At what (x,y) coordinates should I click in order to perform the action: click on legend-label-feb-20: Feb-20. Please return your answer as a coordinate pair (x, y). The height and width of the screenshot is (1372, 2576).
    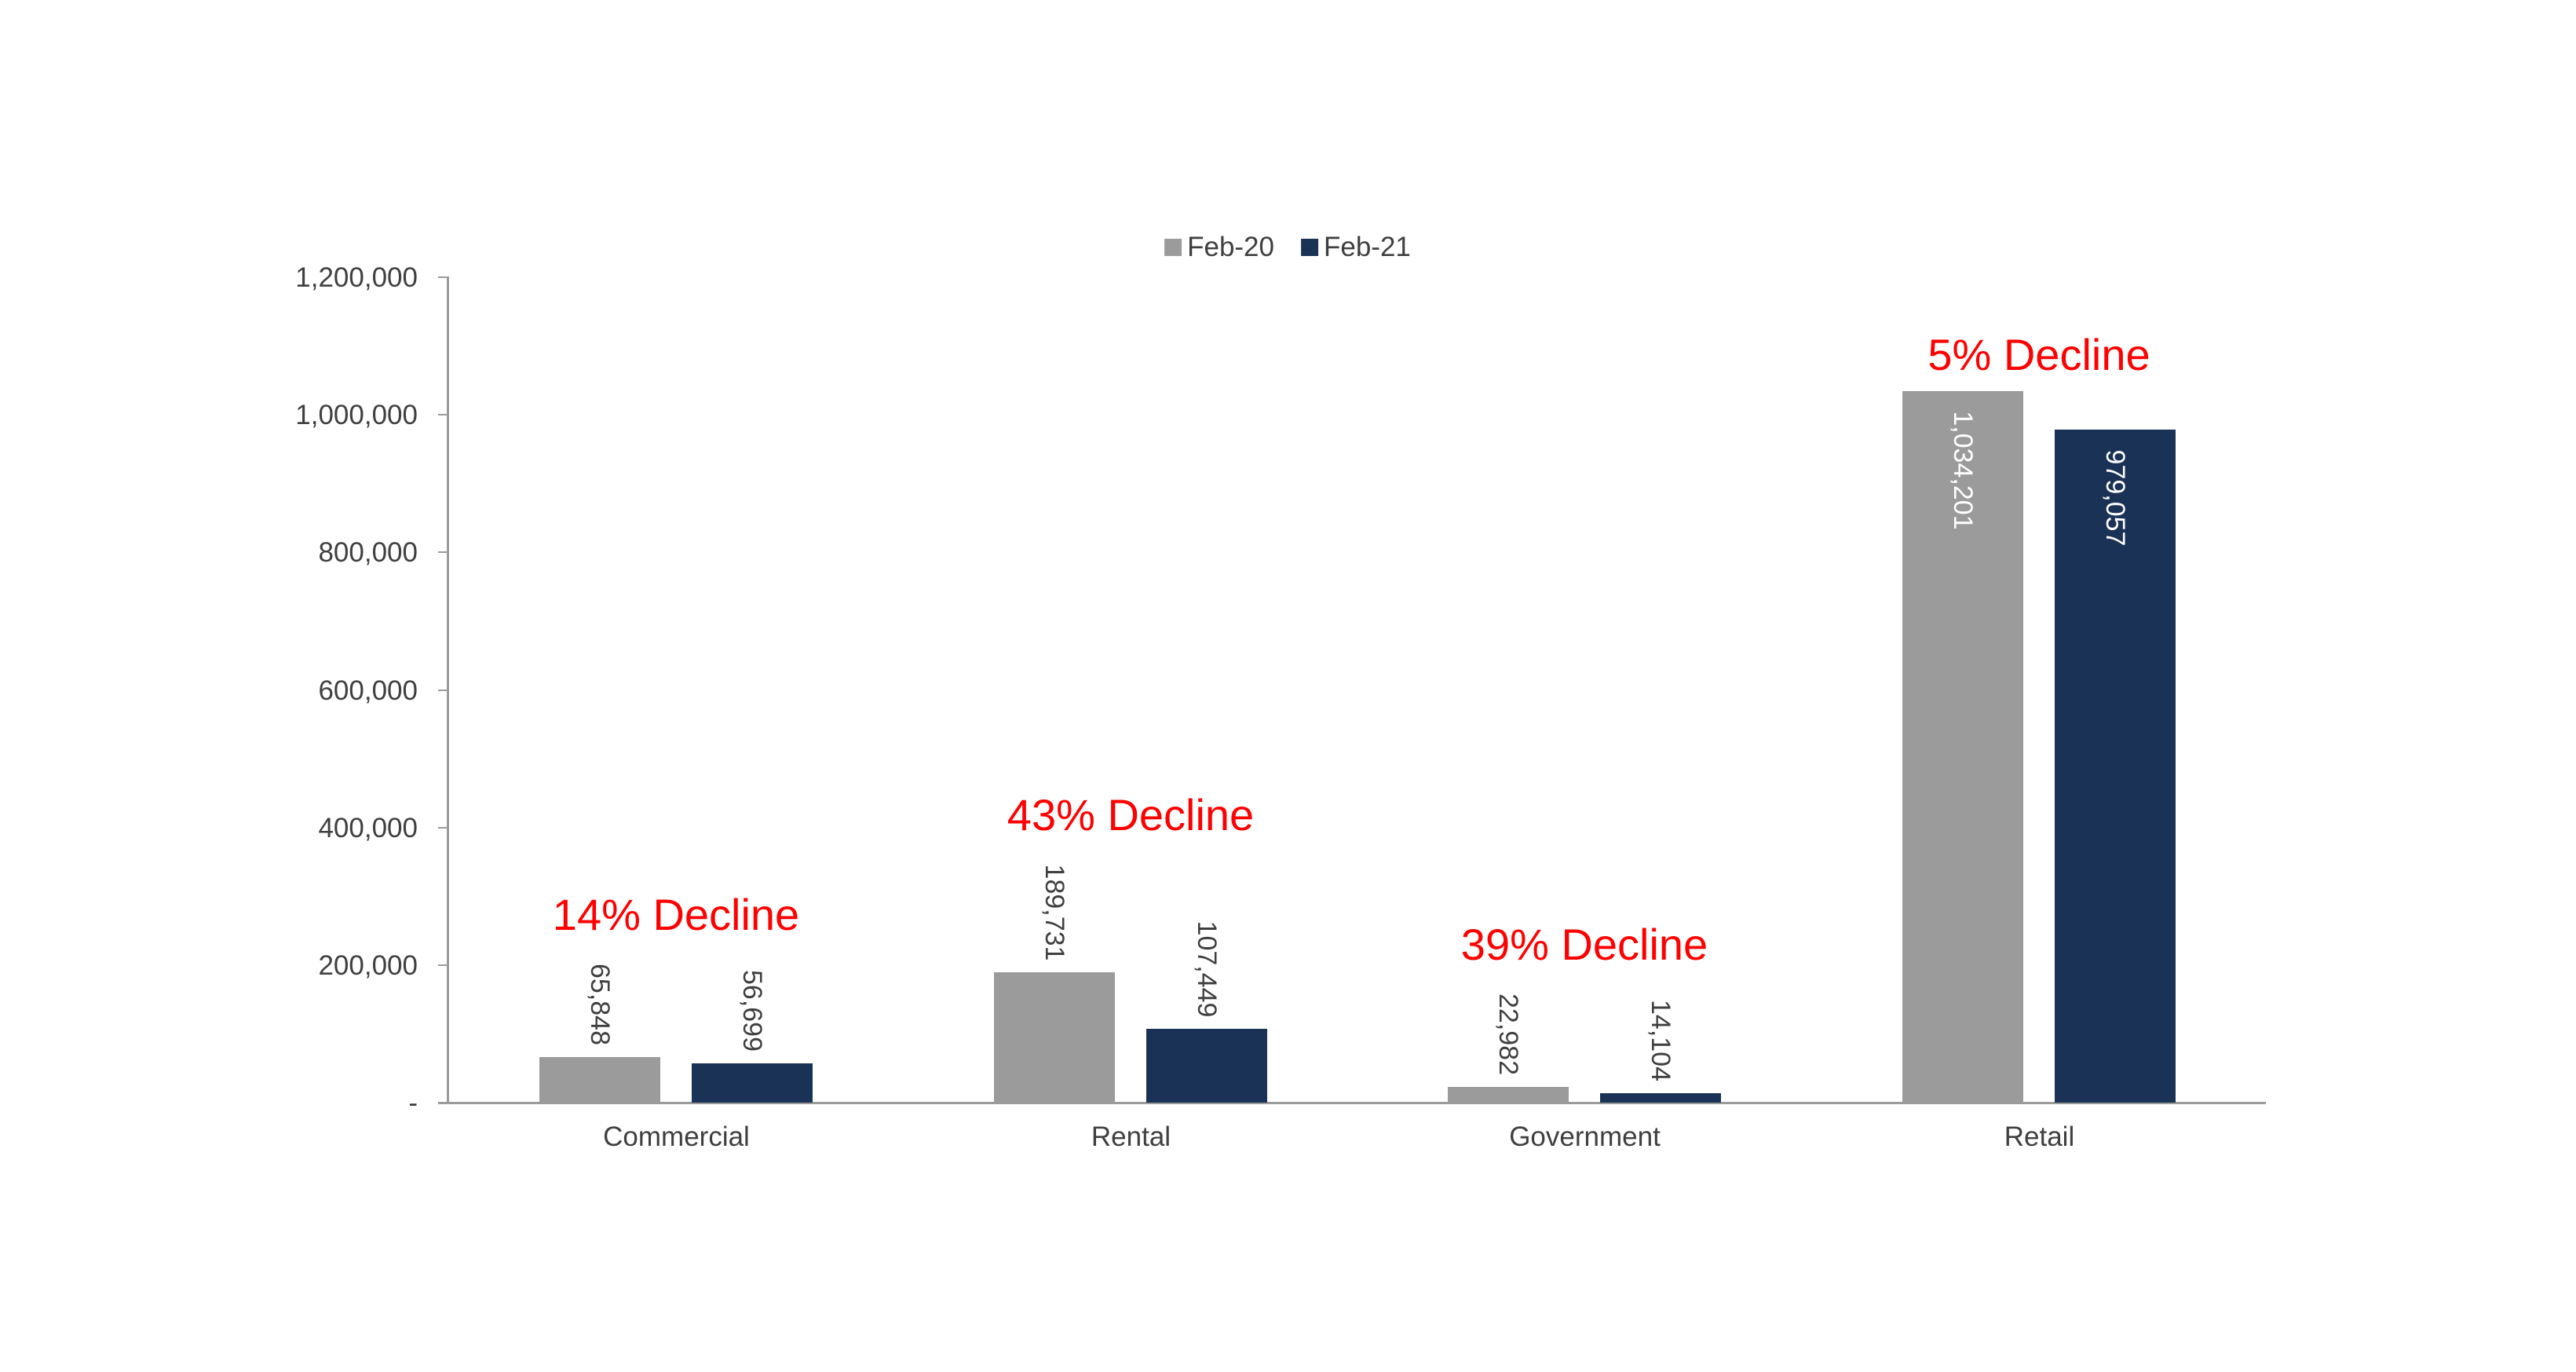
    Looking at the image, I should click on (1230, 247).